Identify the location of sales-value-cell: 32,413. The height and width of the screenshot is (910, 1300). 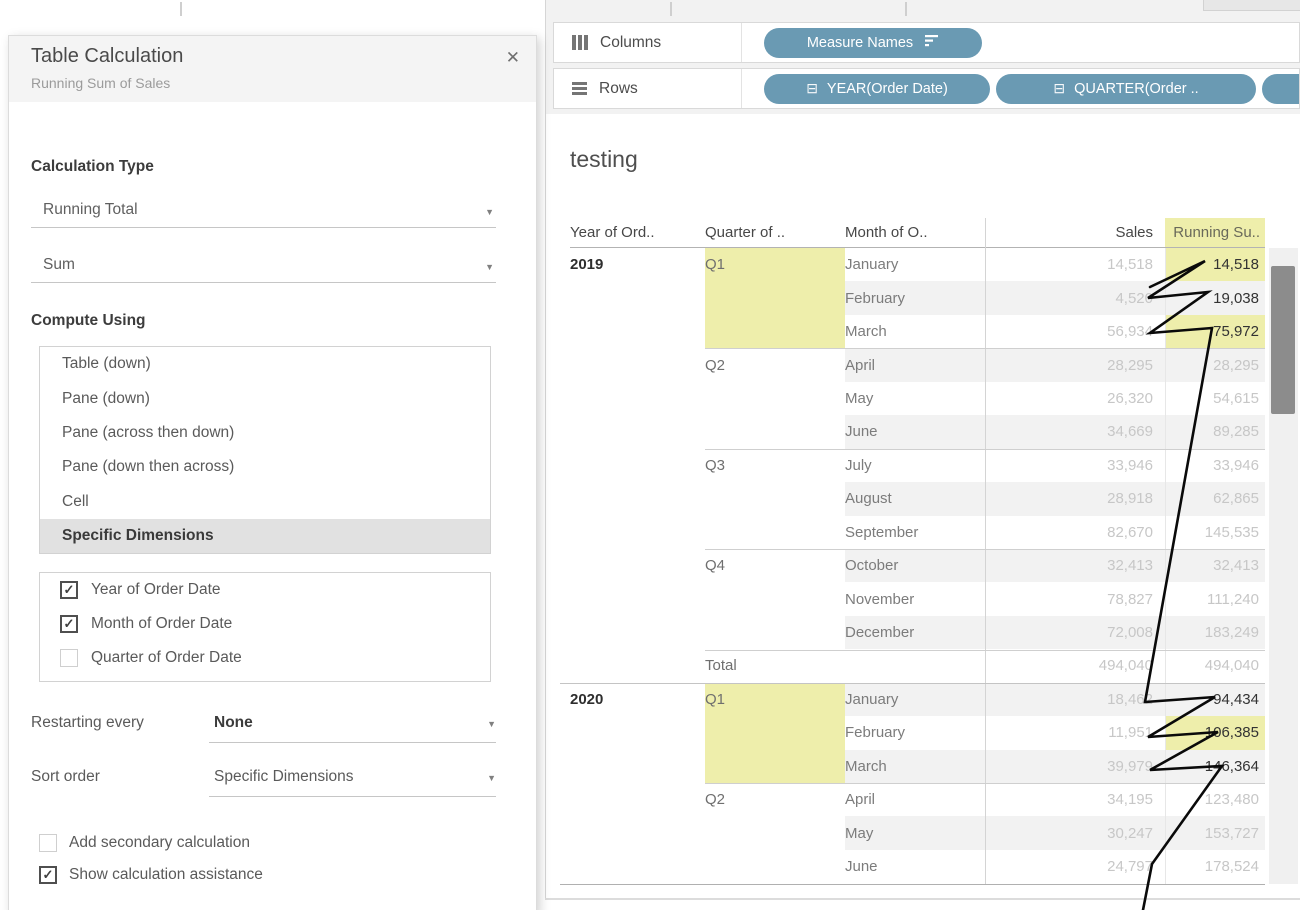
(1075, 565).